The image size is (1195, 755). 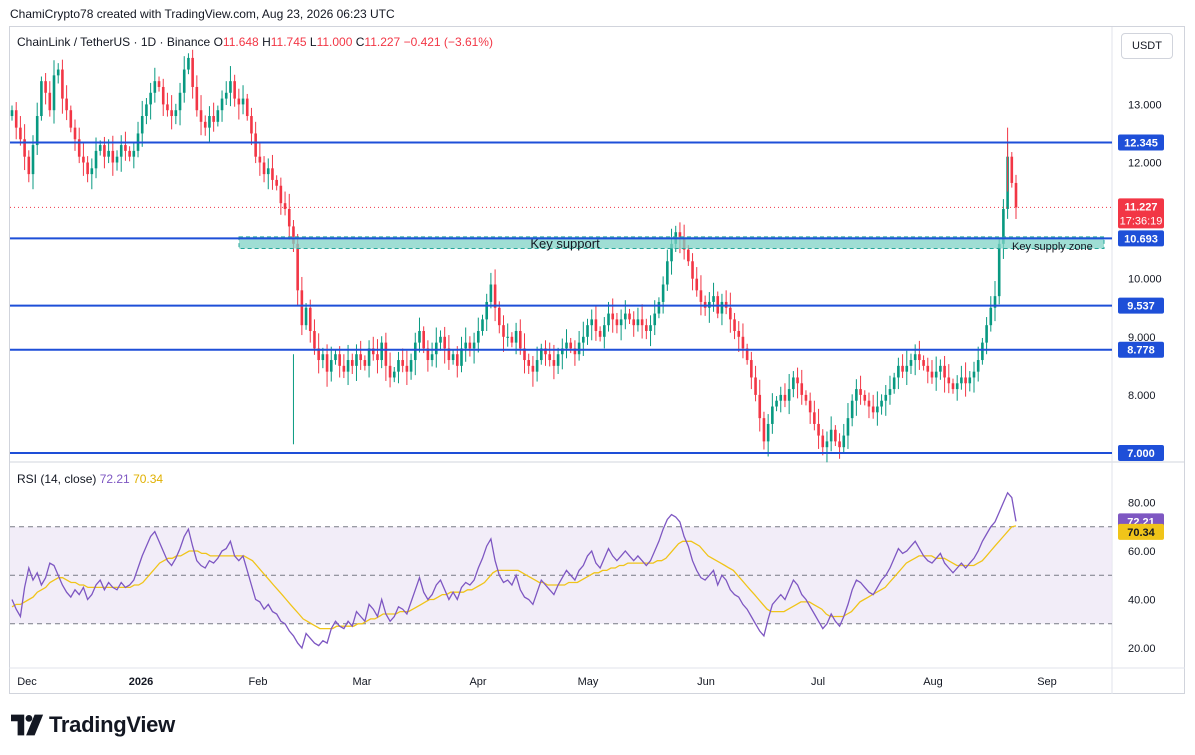 What do you see at coordinates (565, 243) in the screenshot?
I see `key-support-label: Key support` at bounding box center [565, 243].